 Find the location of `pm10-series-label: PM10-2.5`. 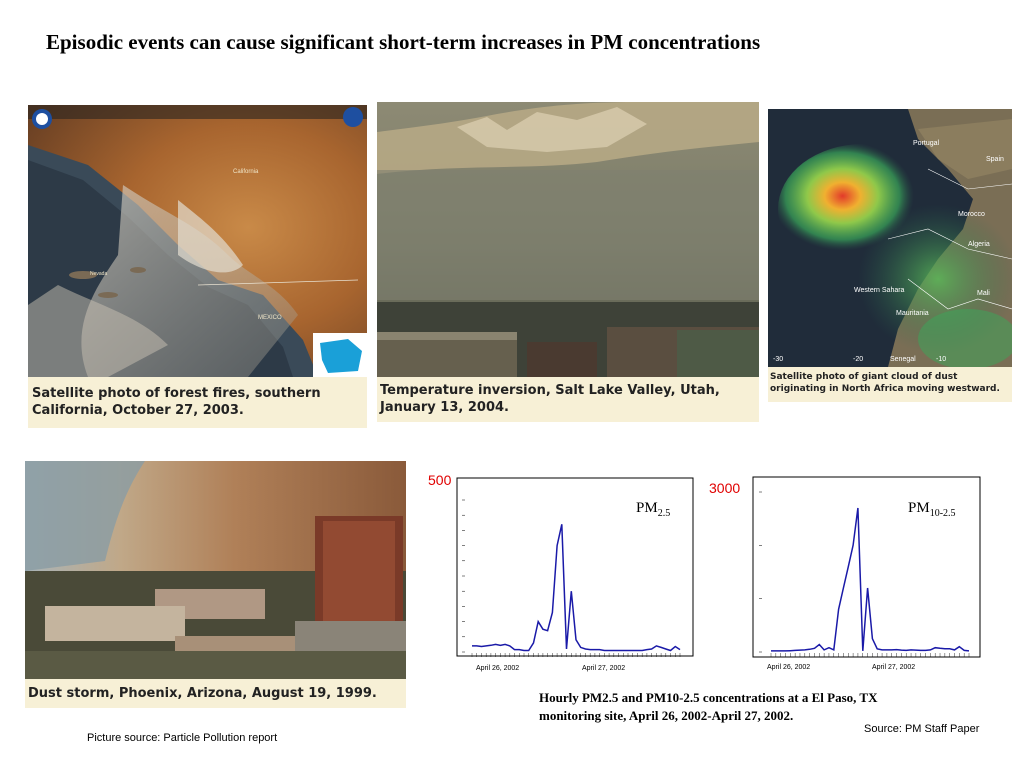

pm10-series-label: PM10-2.5 is located at coordinates (932, 509).